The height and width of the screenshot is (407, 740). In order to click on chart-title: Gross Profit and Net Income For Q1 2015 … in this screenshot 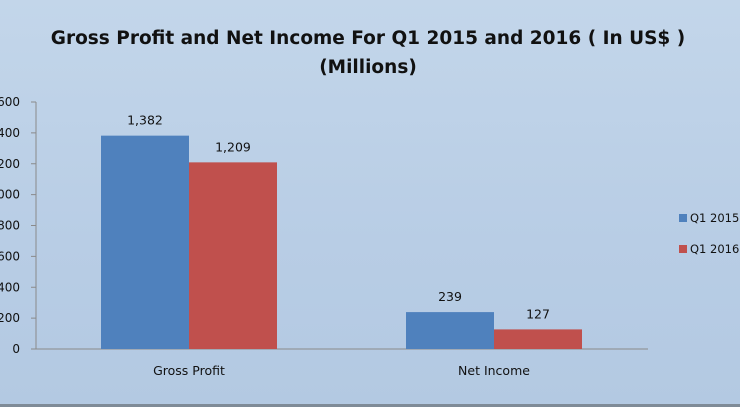, I will do `click(368, 53)`.